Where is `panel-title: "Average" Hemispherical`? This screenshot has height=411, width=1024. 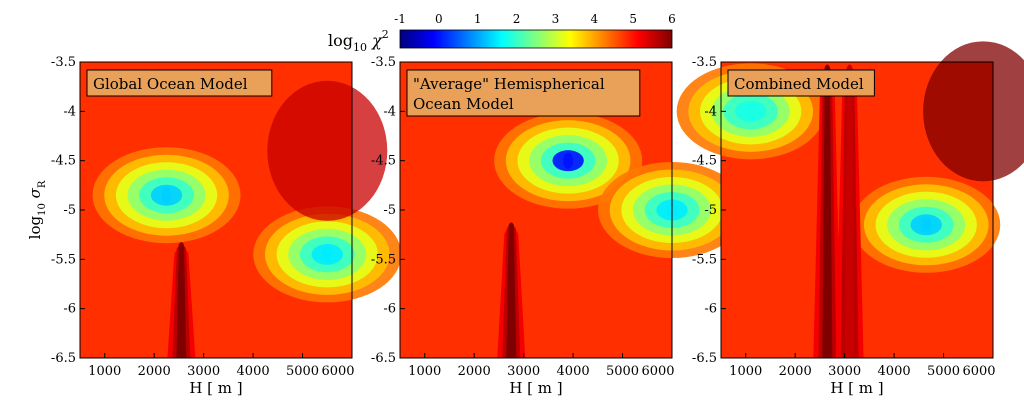
panel-title: "Average" Hemispherical is located at coordinates (509, 84).